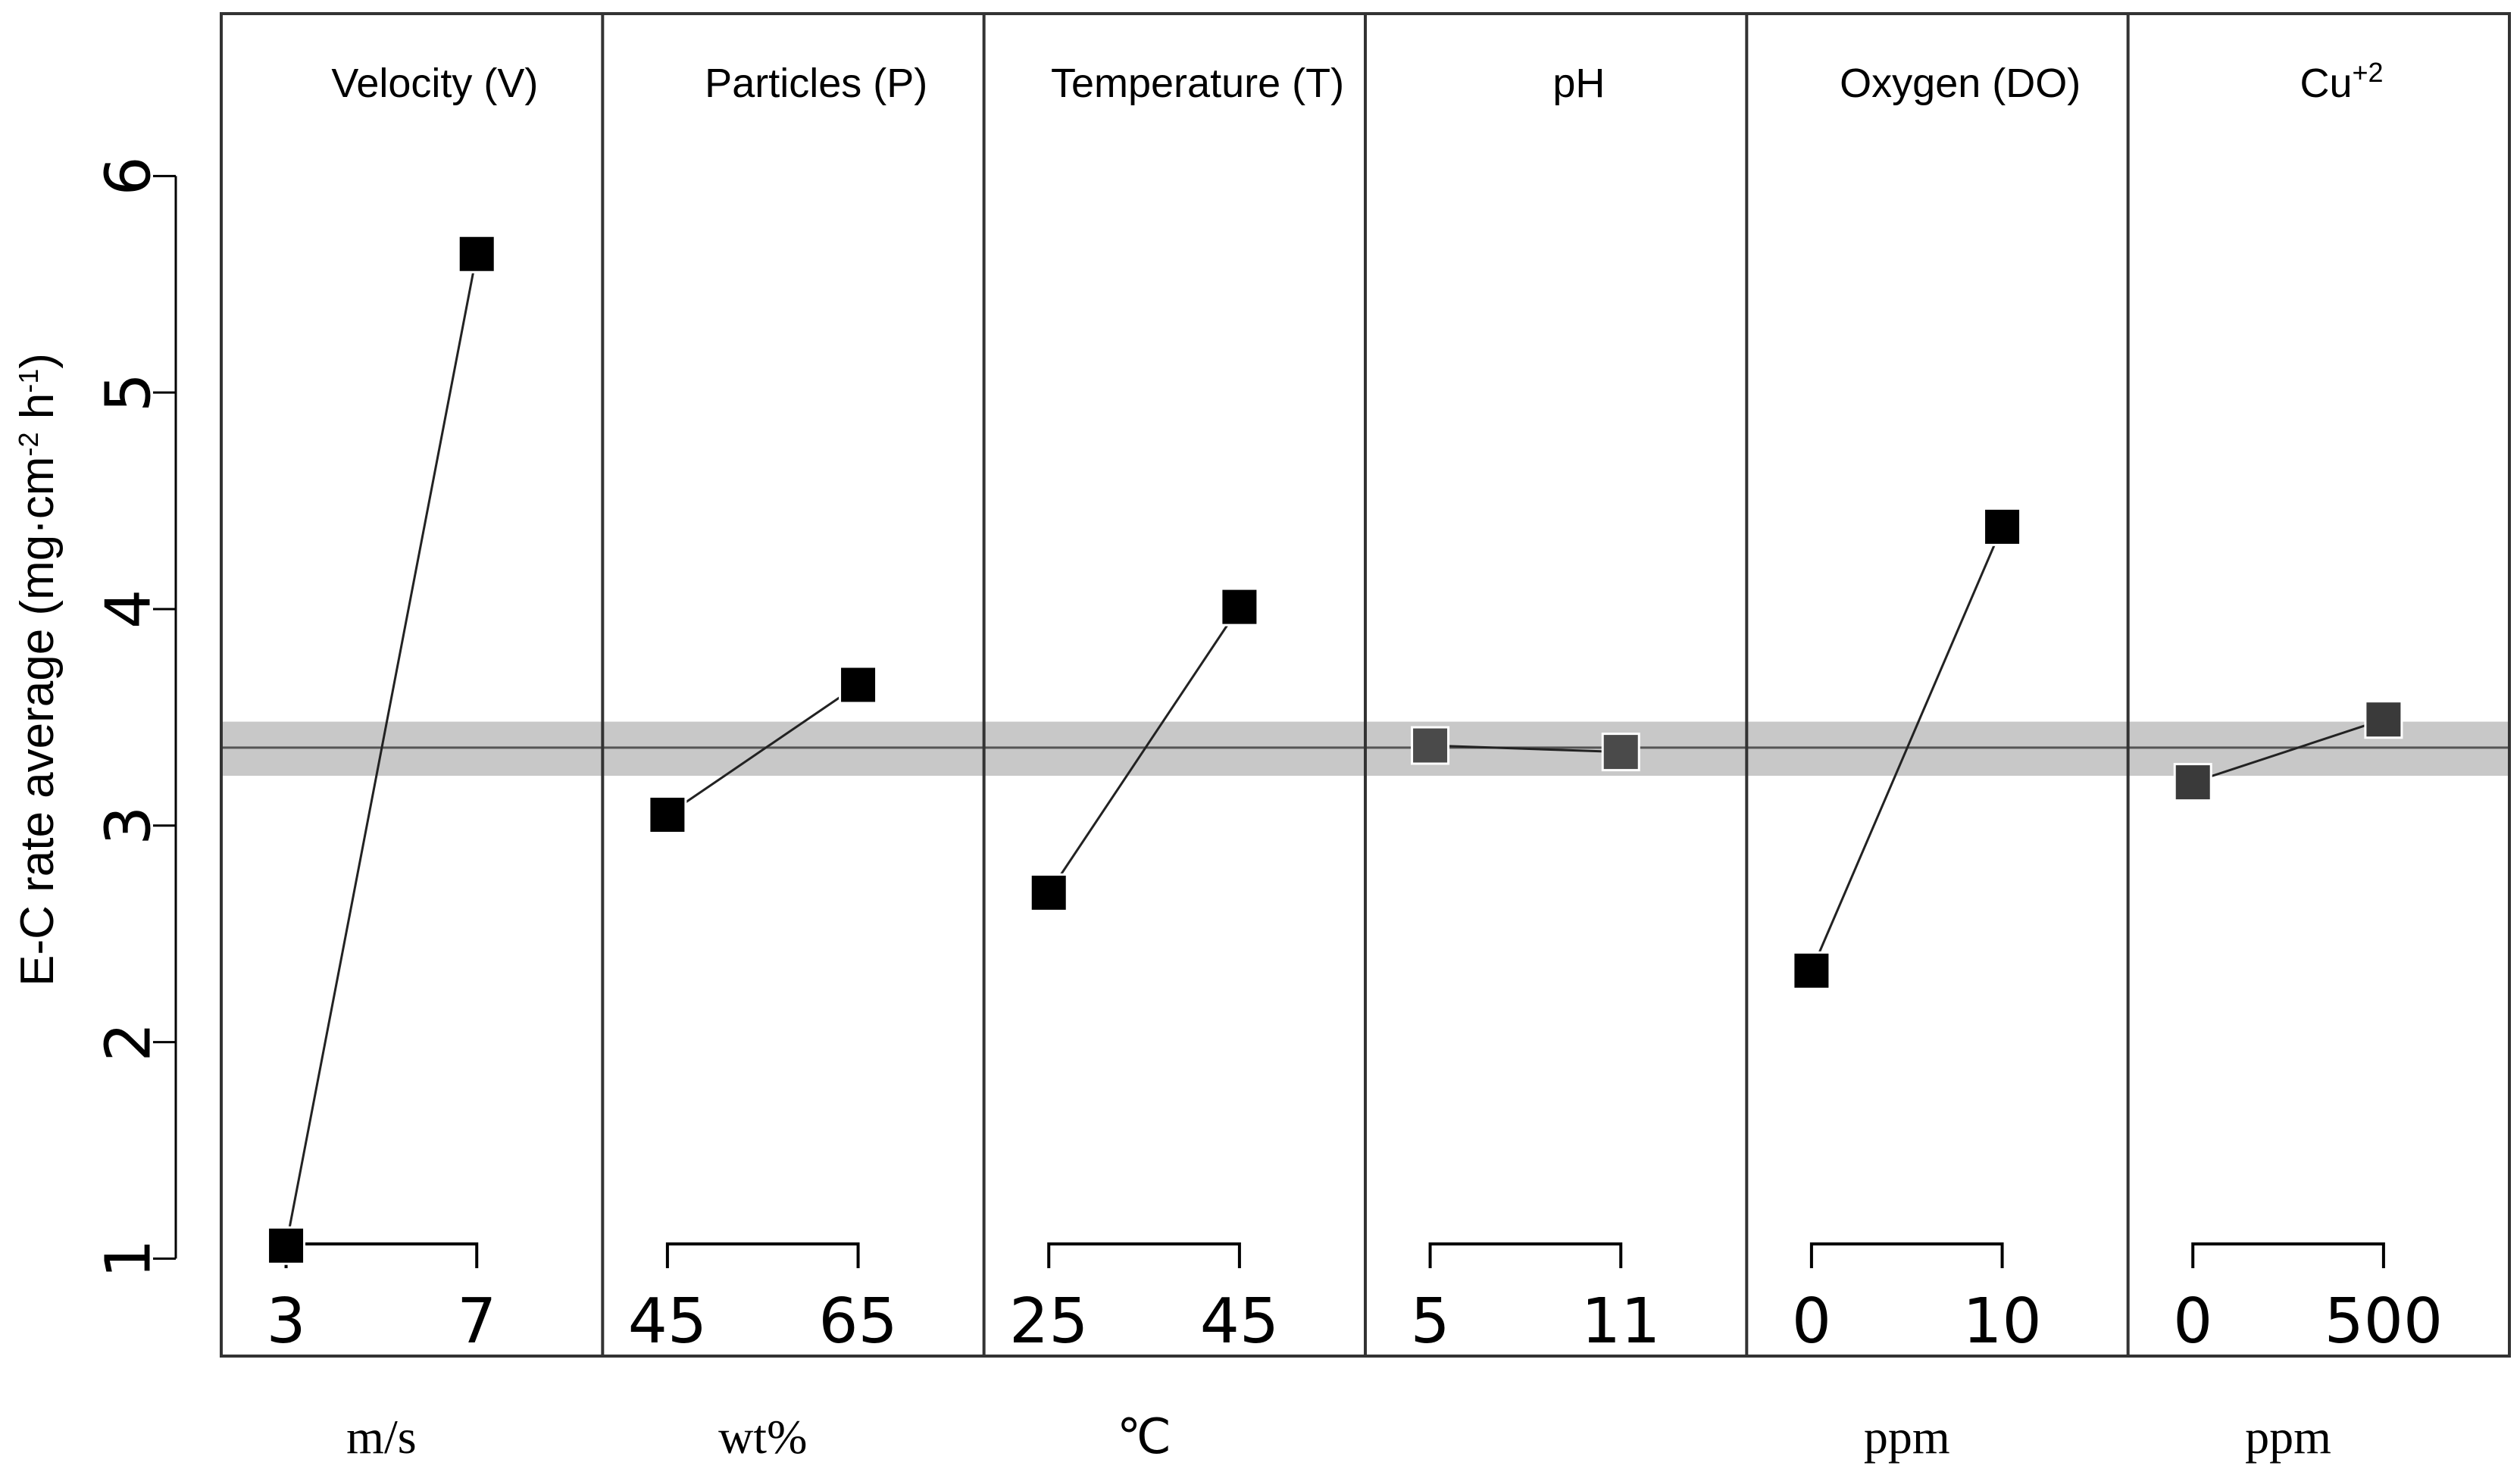 The width and height of the screenshot is (2520, 1475). I want to click on level-label: 3, so click(285, 1322).